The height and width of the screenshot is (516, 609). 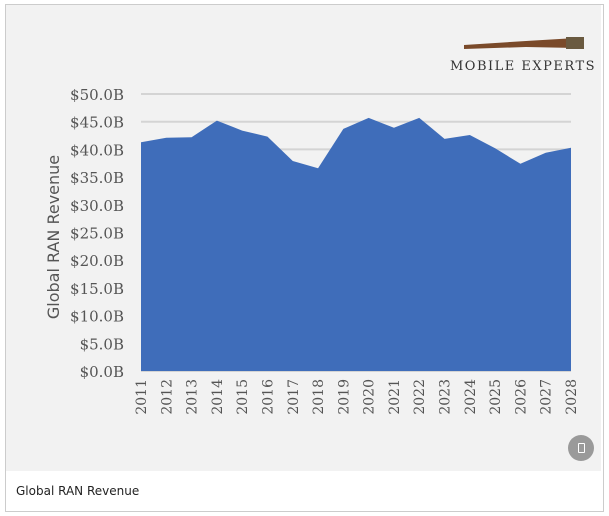 What do you see at coordinates (102, 344) in the screenshot?
I see `y-tick-label: $5.0B` at bounding box center [102, 344].